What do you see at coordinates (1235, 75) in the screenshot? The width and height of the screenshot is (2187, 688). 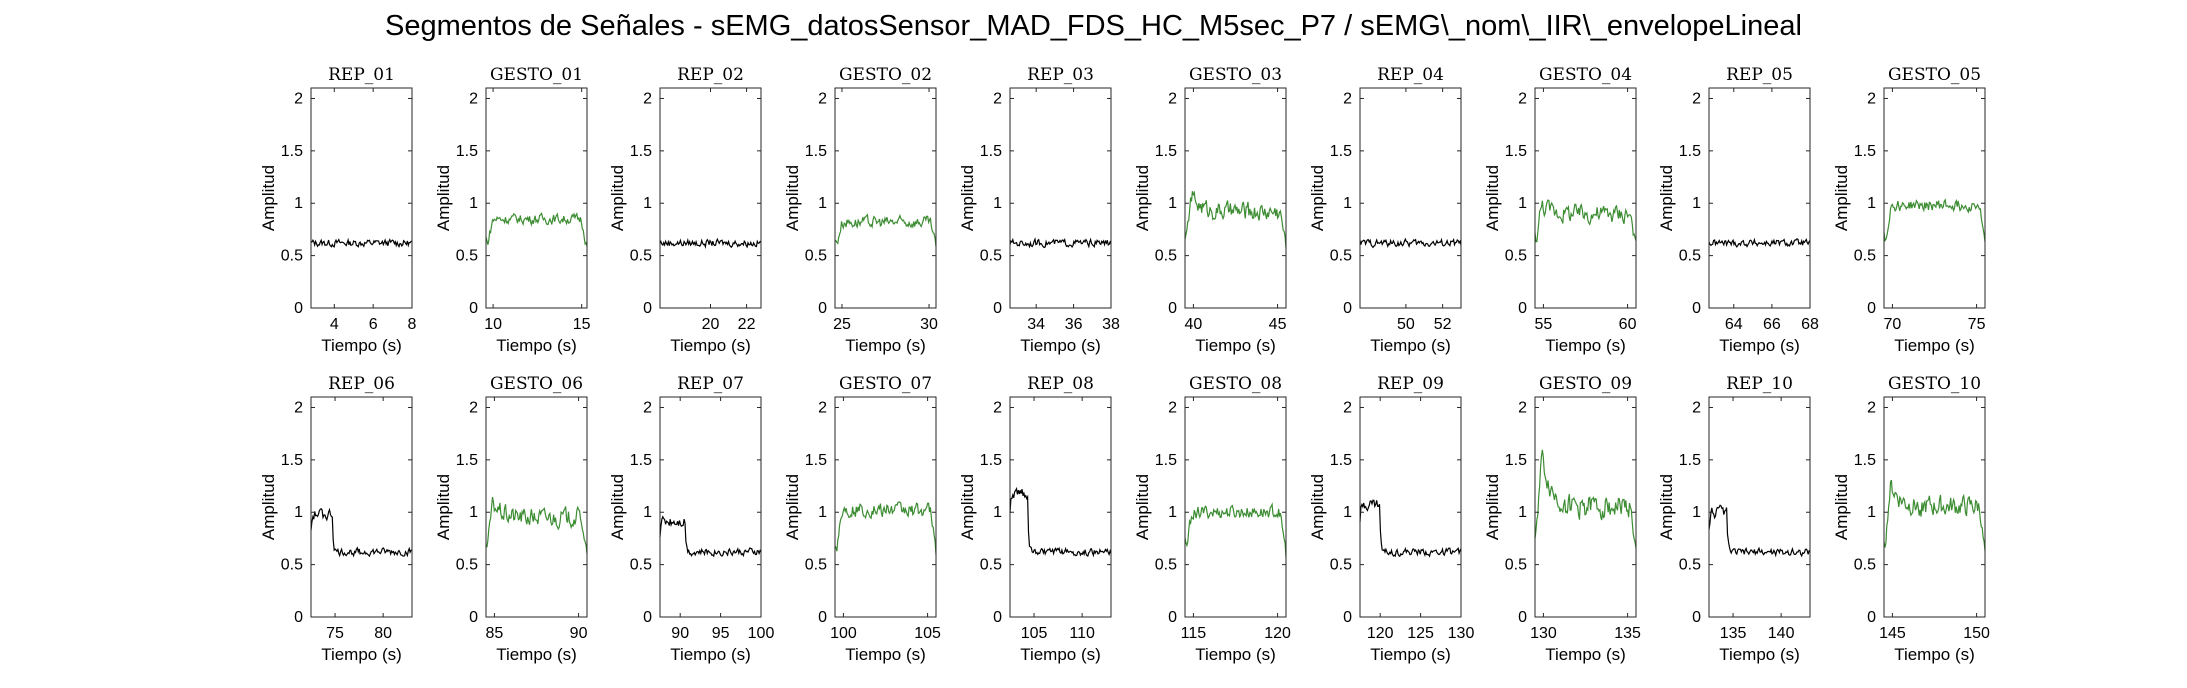 I see `subplot-title: GESTO_03` at bounding box center [1235, 75].